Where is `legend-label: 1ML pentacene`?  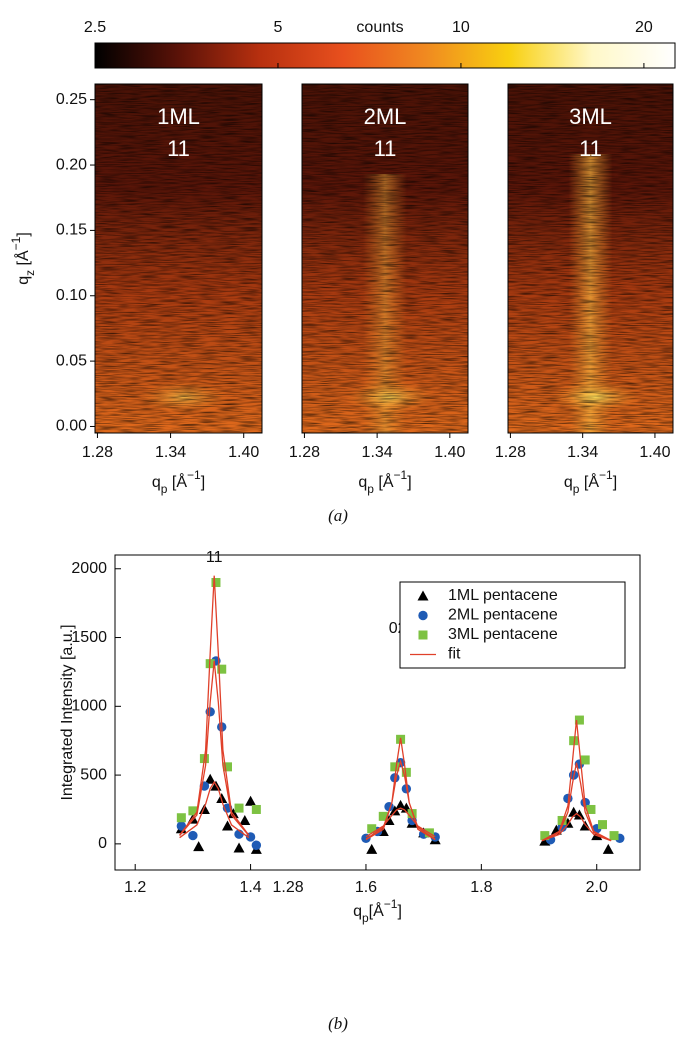 legend-label: 1ML pentacene is located at coordinates (503, 595).